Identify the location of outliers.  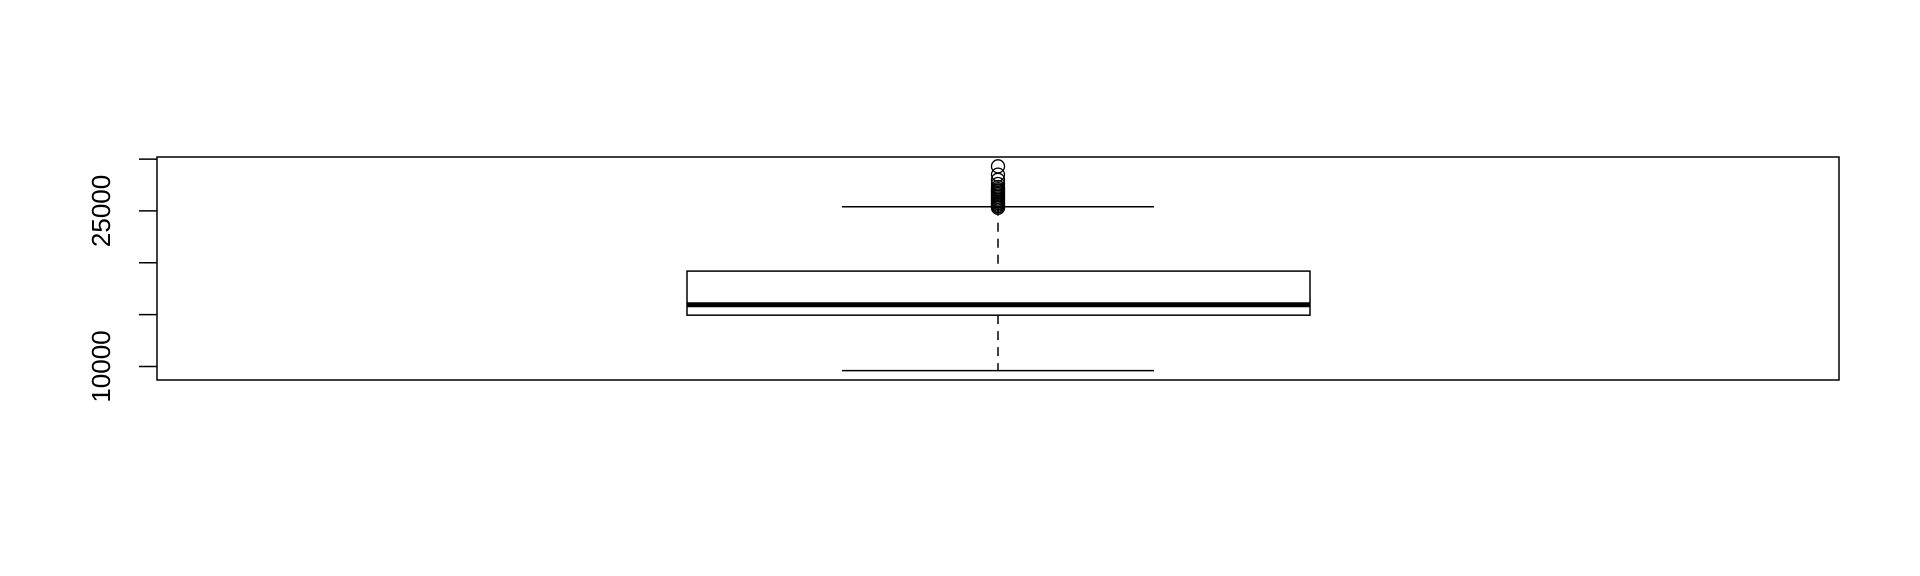
(998, 187).